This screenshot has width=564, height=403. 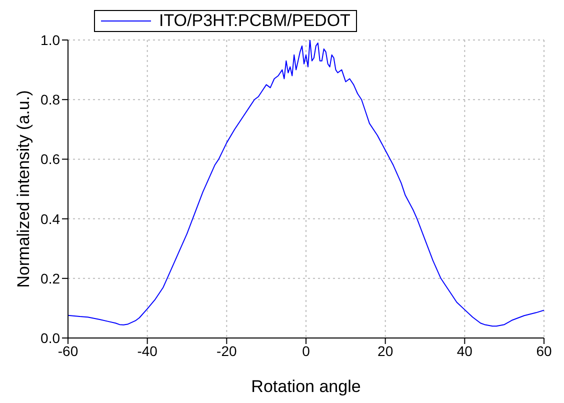 What do you see at coordinates (226, 350) in the screenshot?
I see `x-tick-label: -20` at bounding box center [226, 350].